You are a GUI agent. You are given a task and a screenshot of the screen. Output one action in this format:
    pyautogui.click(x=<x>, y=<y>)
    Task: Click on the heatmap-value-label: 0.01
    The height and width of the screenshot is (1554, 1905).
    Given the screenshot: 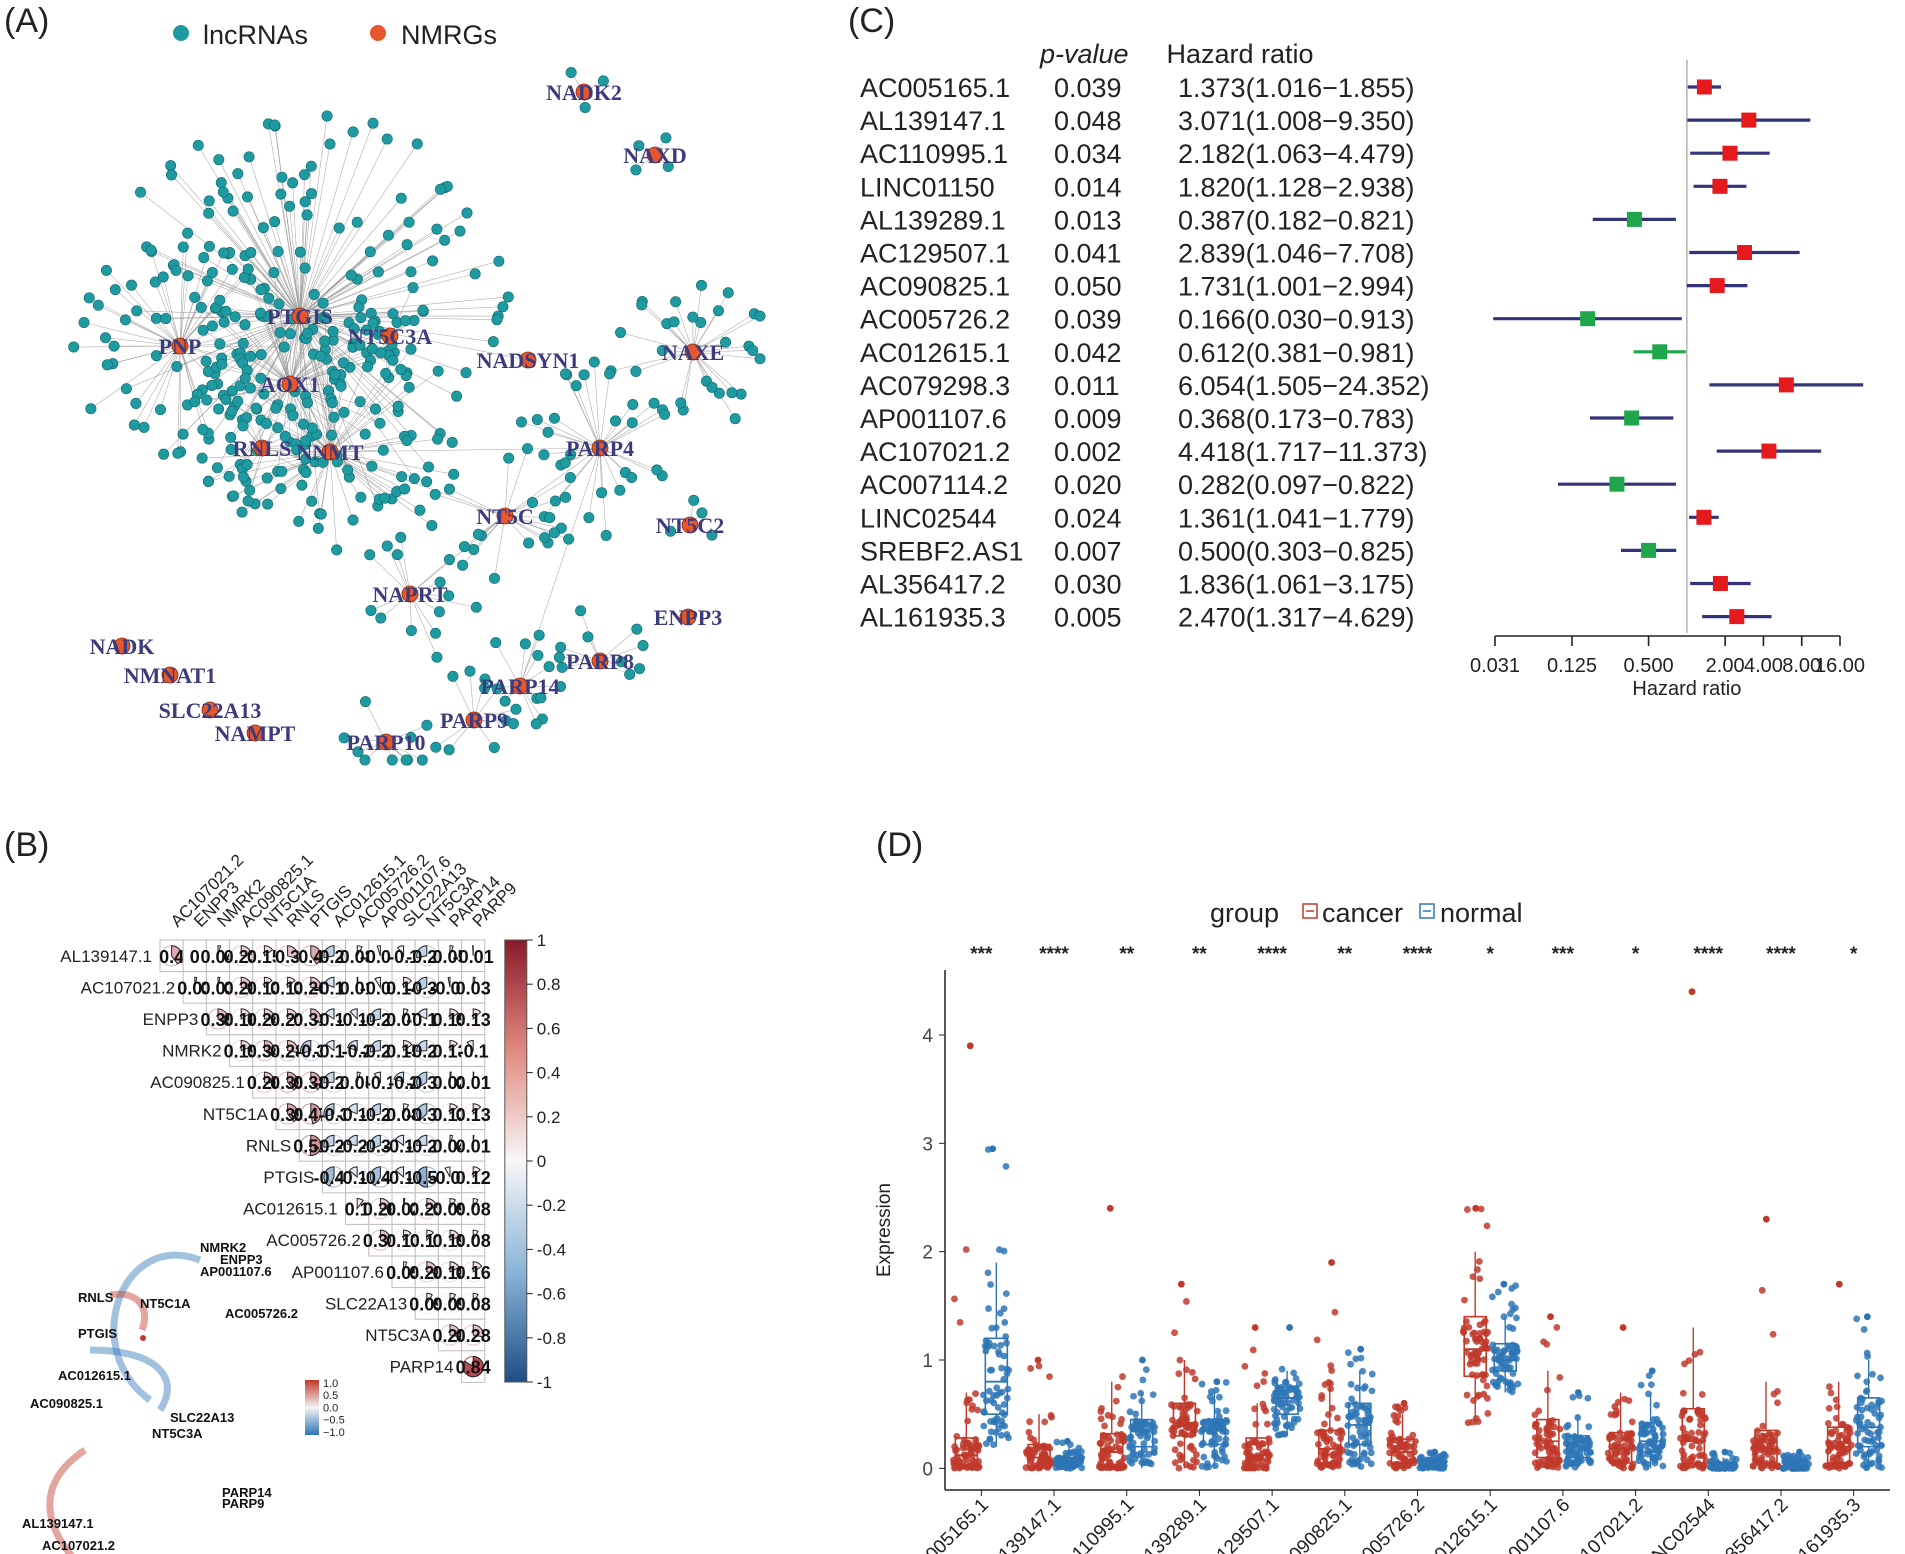 What is the action you would take?
    pyautogui.click(x=473, y=1146)
    